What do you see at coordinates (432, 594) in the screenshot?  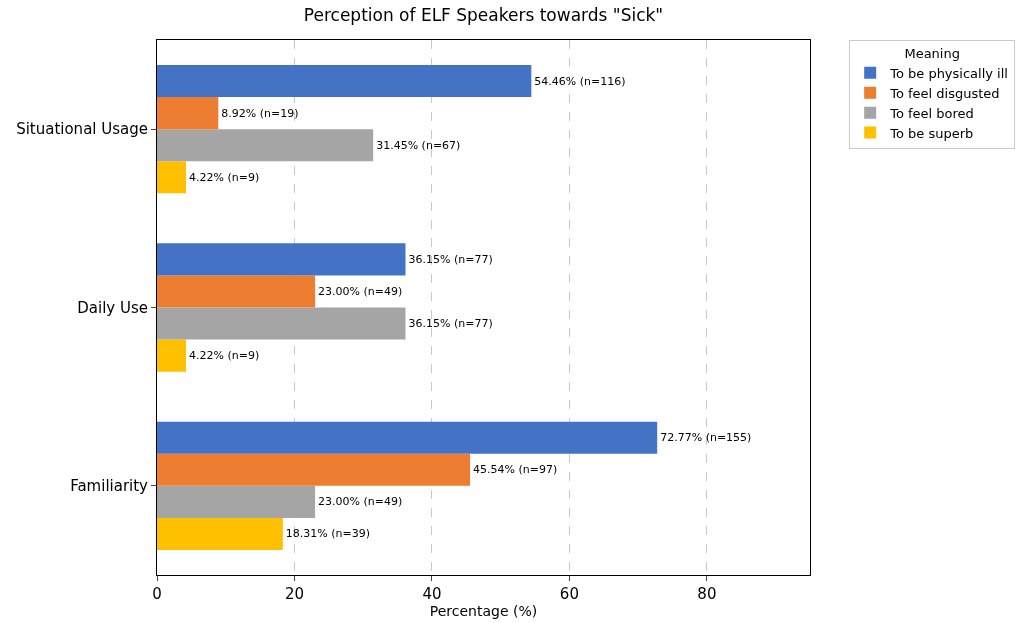 I see `x-tick-label: 40` at bounding box center [432, 594].